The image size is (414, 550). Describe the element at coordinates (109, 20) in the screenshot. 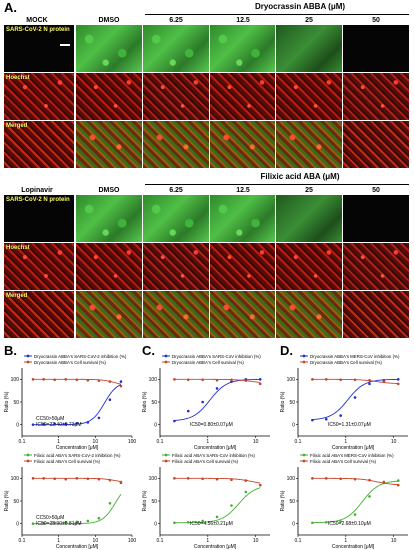

I see `block1-col-dmso: DMSO` at that location.